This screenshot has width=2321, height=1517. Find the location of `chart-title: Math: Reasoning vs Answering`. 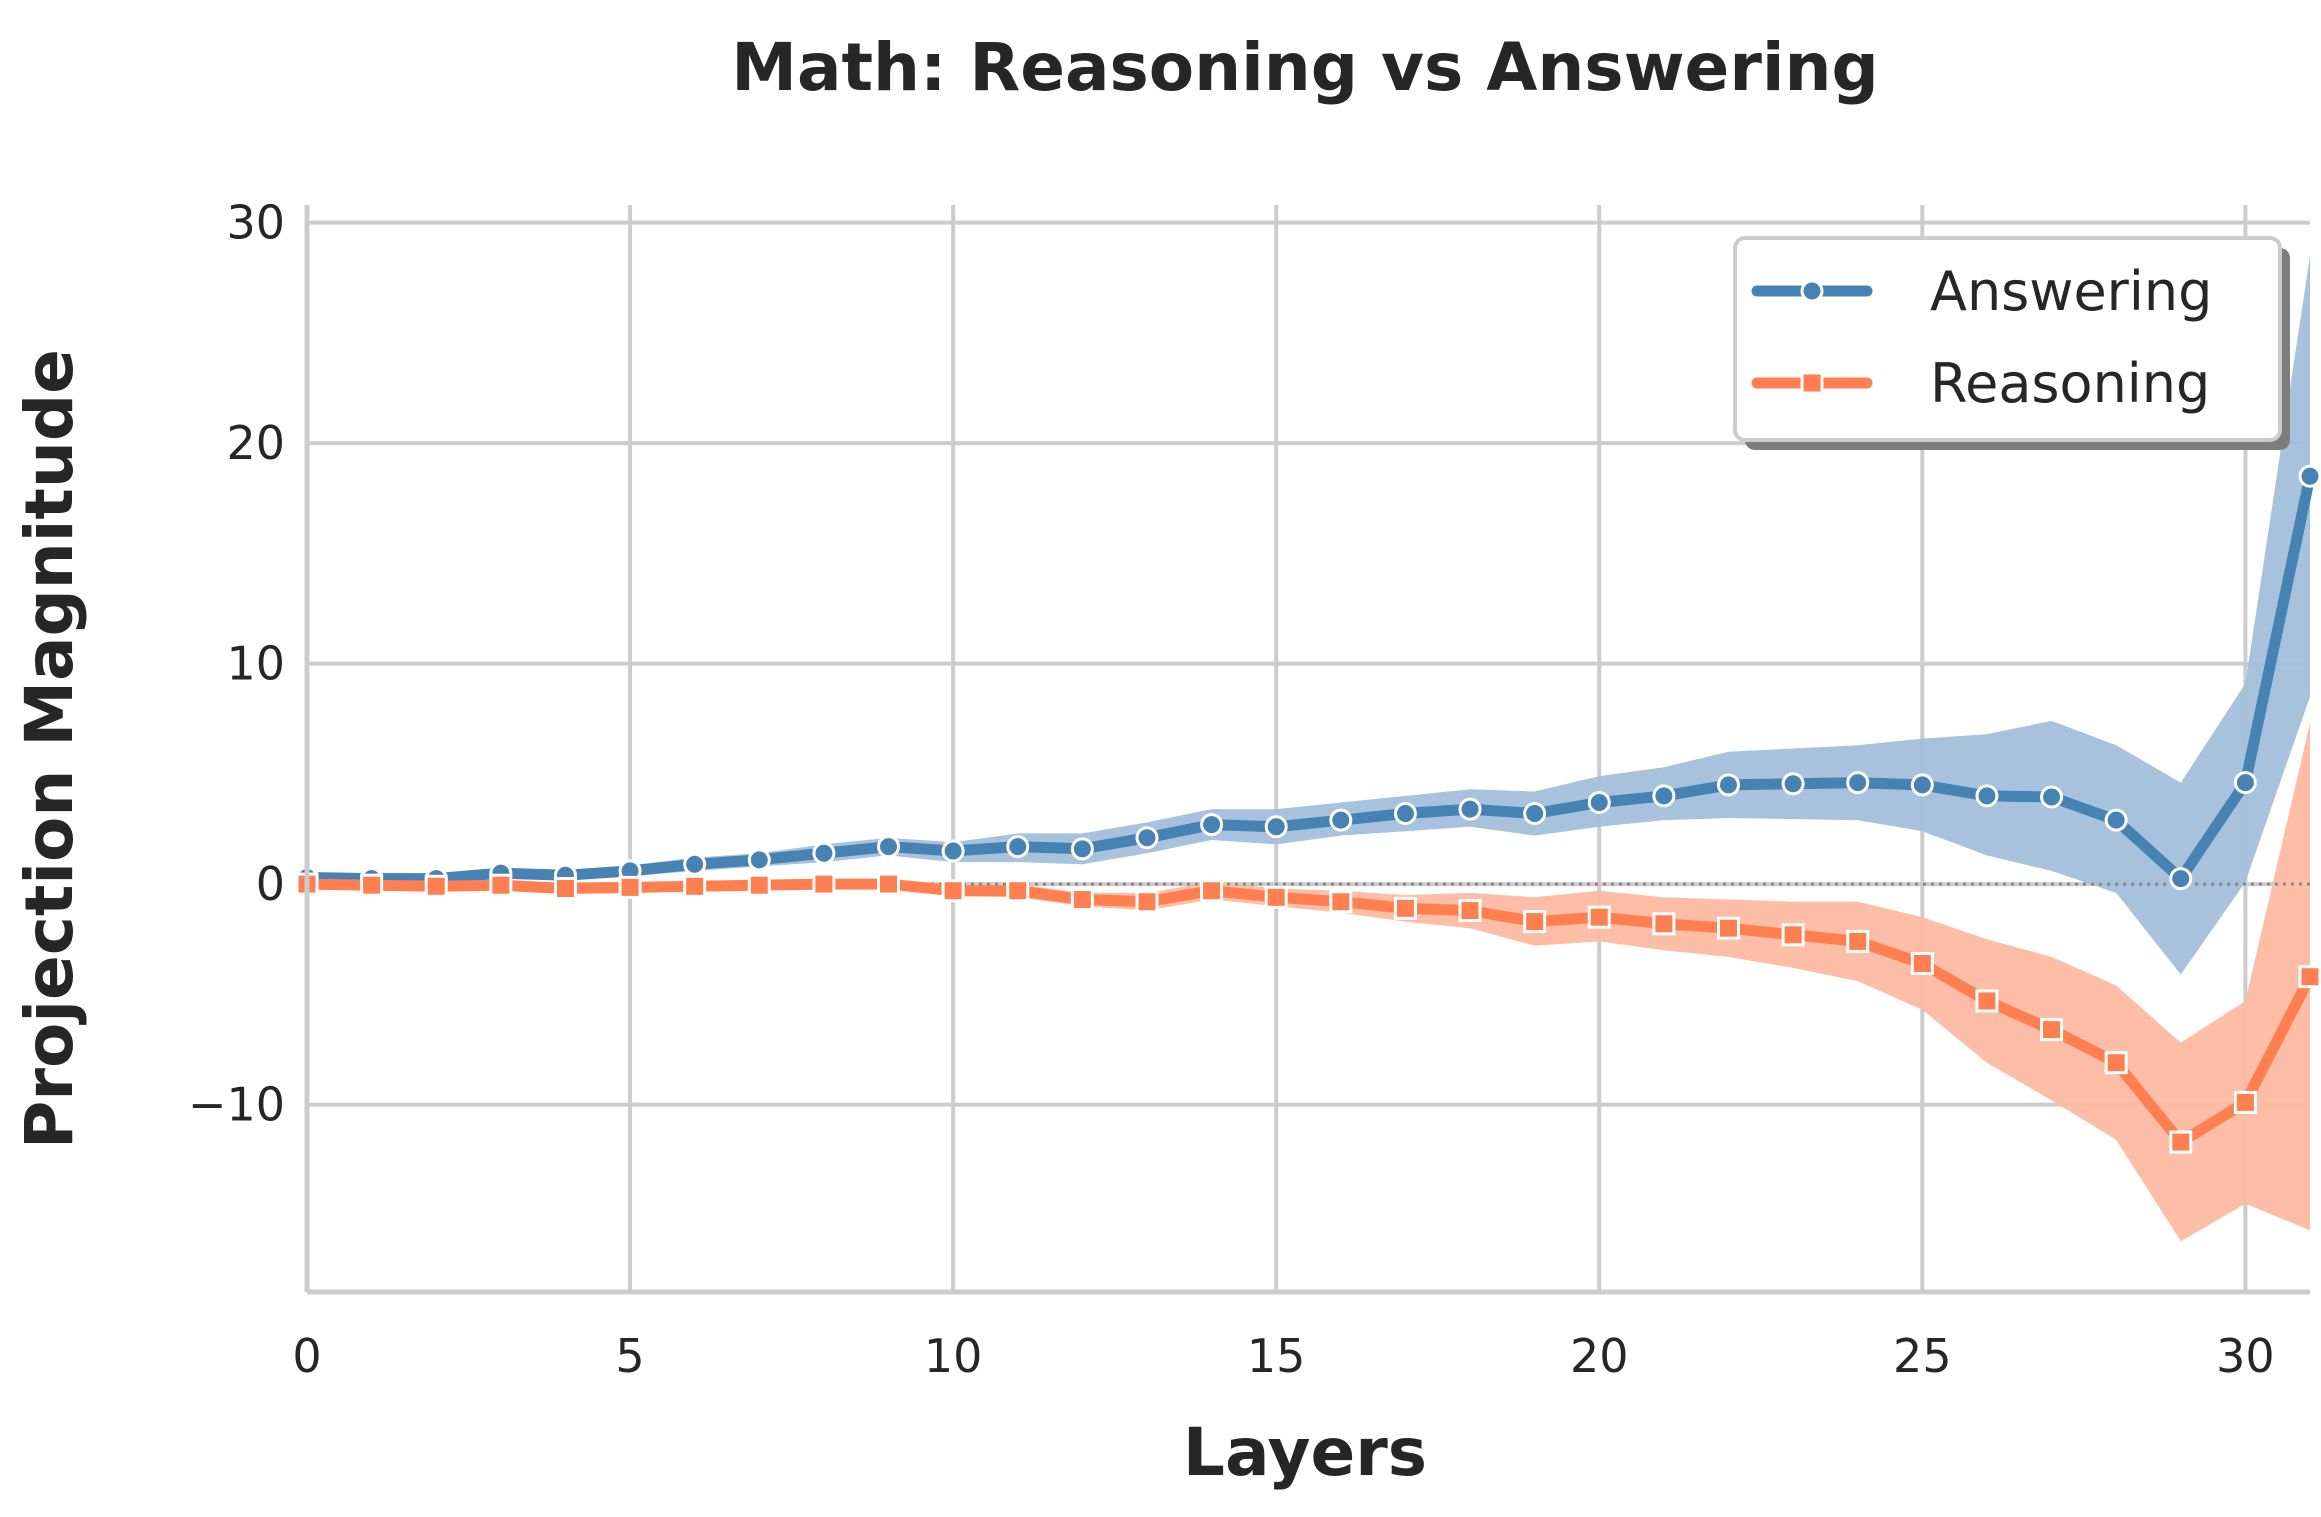

chart-title: Math: Reasoning vs Answering is located at coordinates (1304, 67).